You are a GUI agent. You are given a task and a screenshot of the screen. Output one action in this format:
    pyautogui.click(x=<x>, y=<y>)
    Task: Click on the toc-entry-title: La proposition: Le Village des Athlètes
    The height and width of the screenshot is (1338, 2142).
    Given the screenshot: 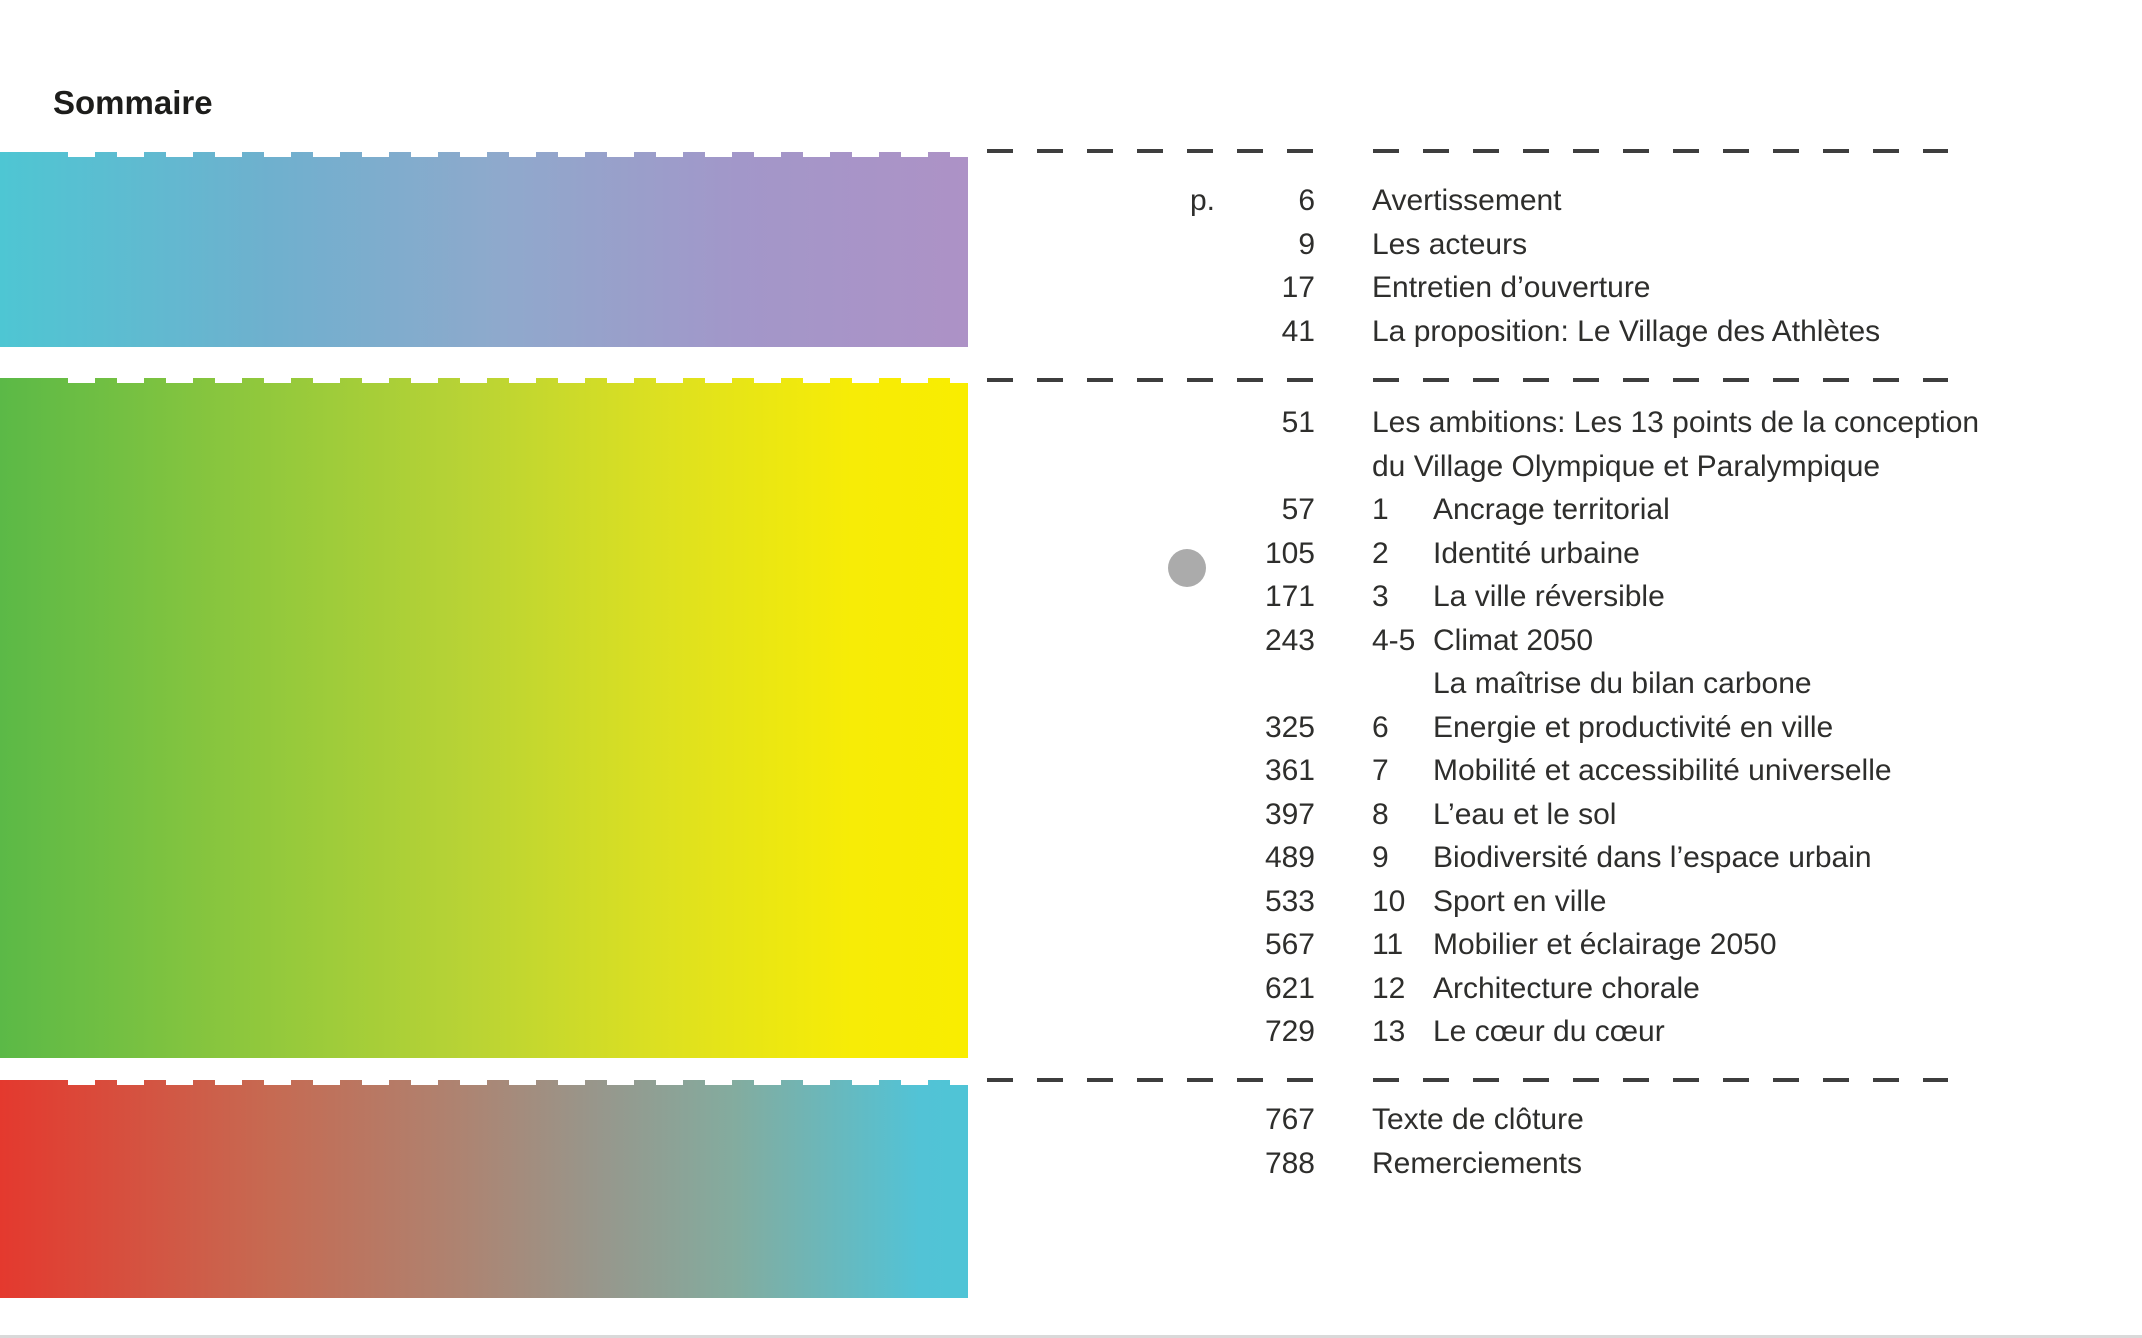 What is the action you would take?
    pyautogui.click(x=1626, y=331)
    